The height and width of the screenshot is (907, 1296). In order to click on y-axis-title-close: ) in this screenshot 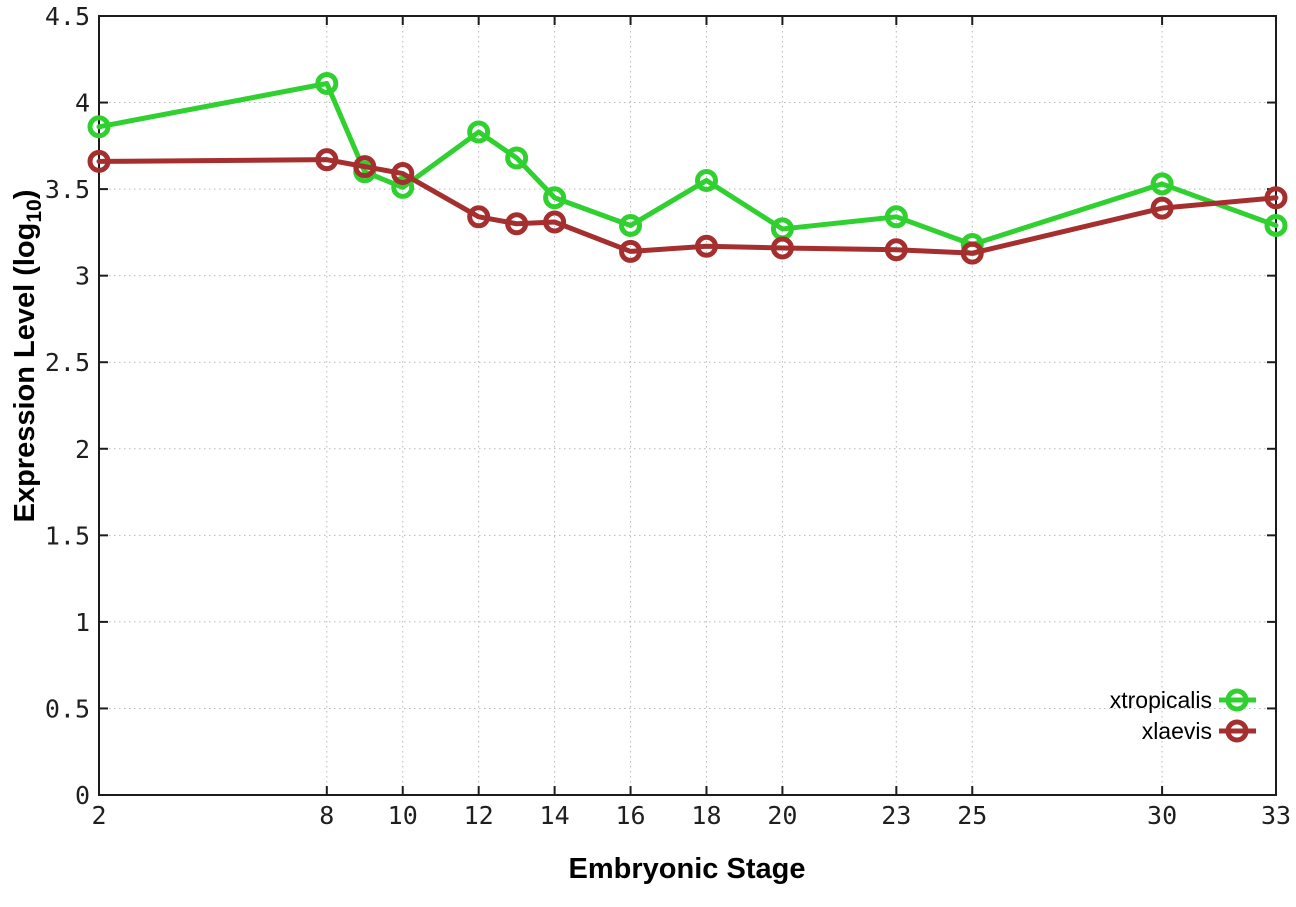, I will do `click(25, 195)`.